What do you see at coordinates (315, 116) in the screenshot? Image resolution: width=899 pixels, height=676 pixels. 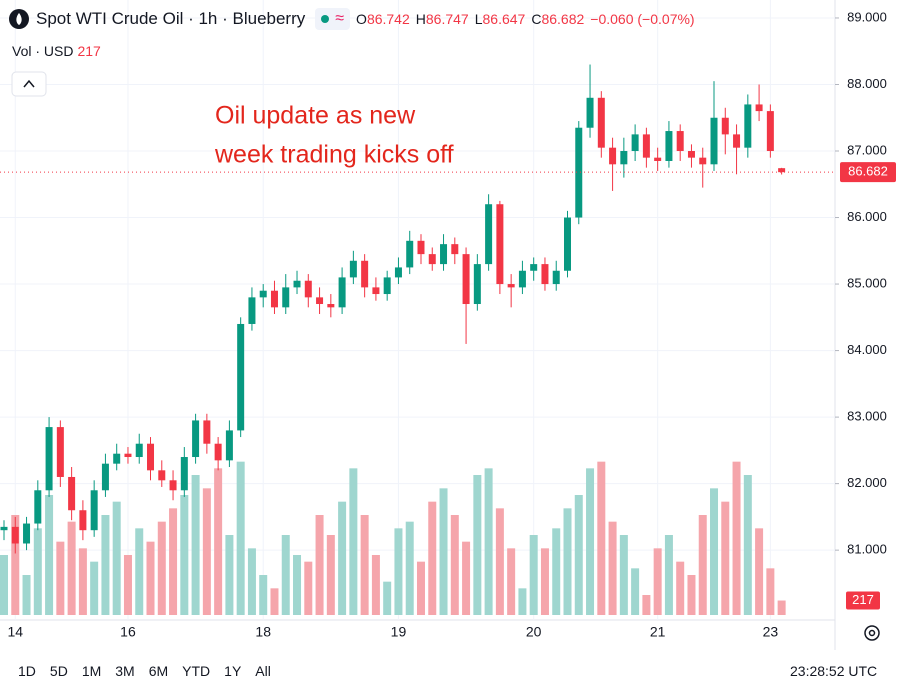 I see `annotation: Oil update as new` at bounding box center [315, 116].